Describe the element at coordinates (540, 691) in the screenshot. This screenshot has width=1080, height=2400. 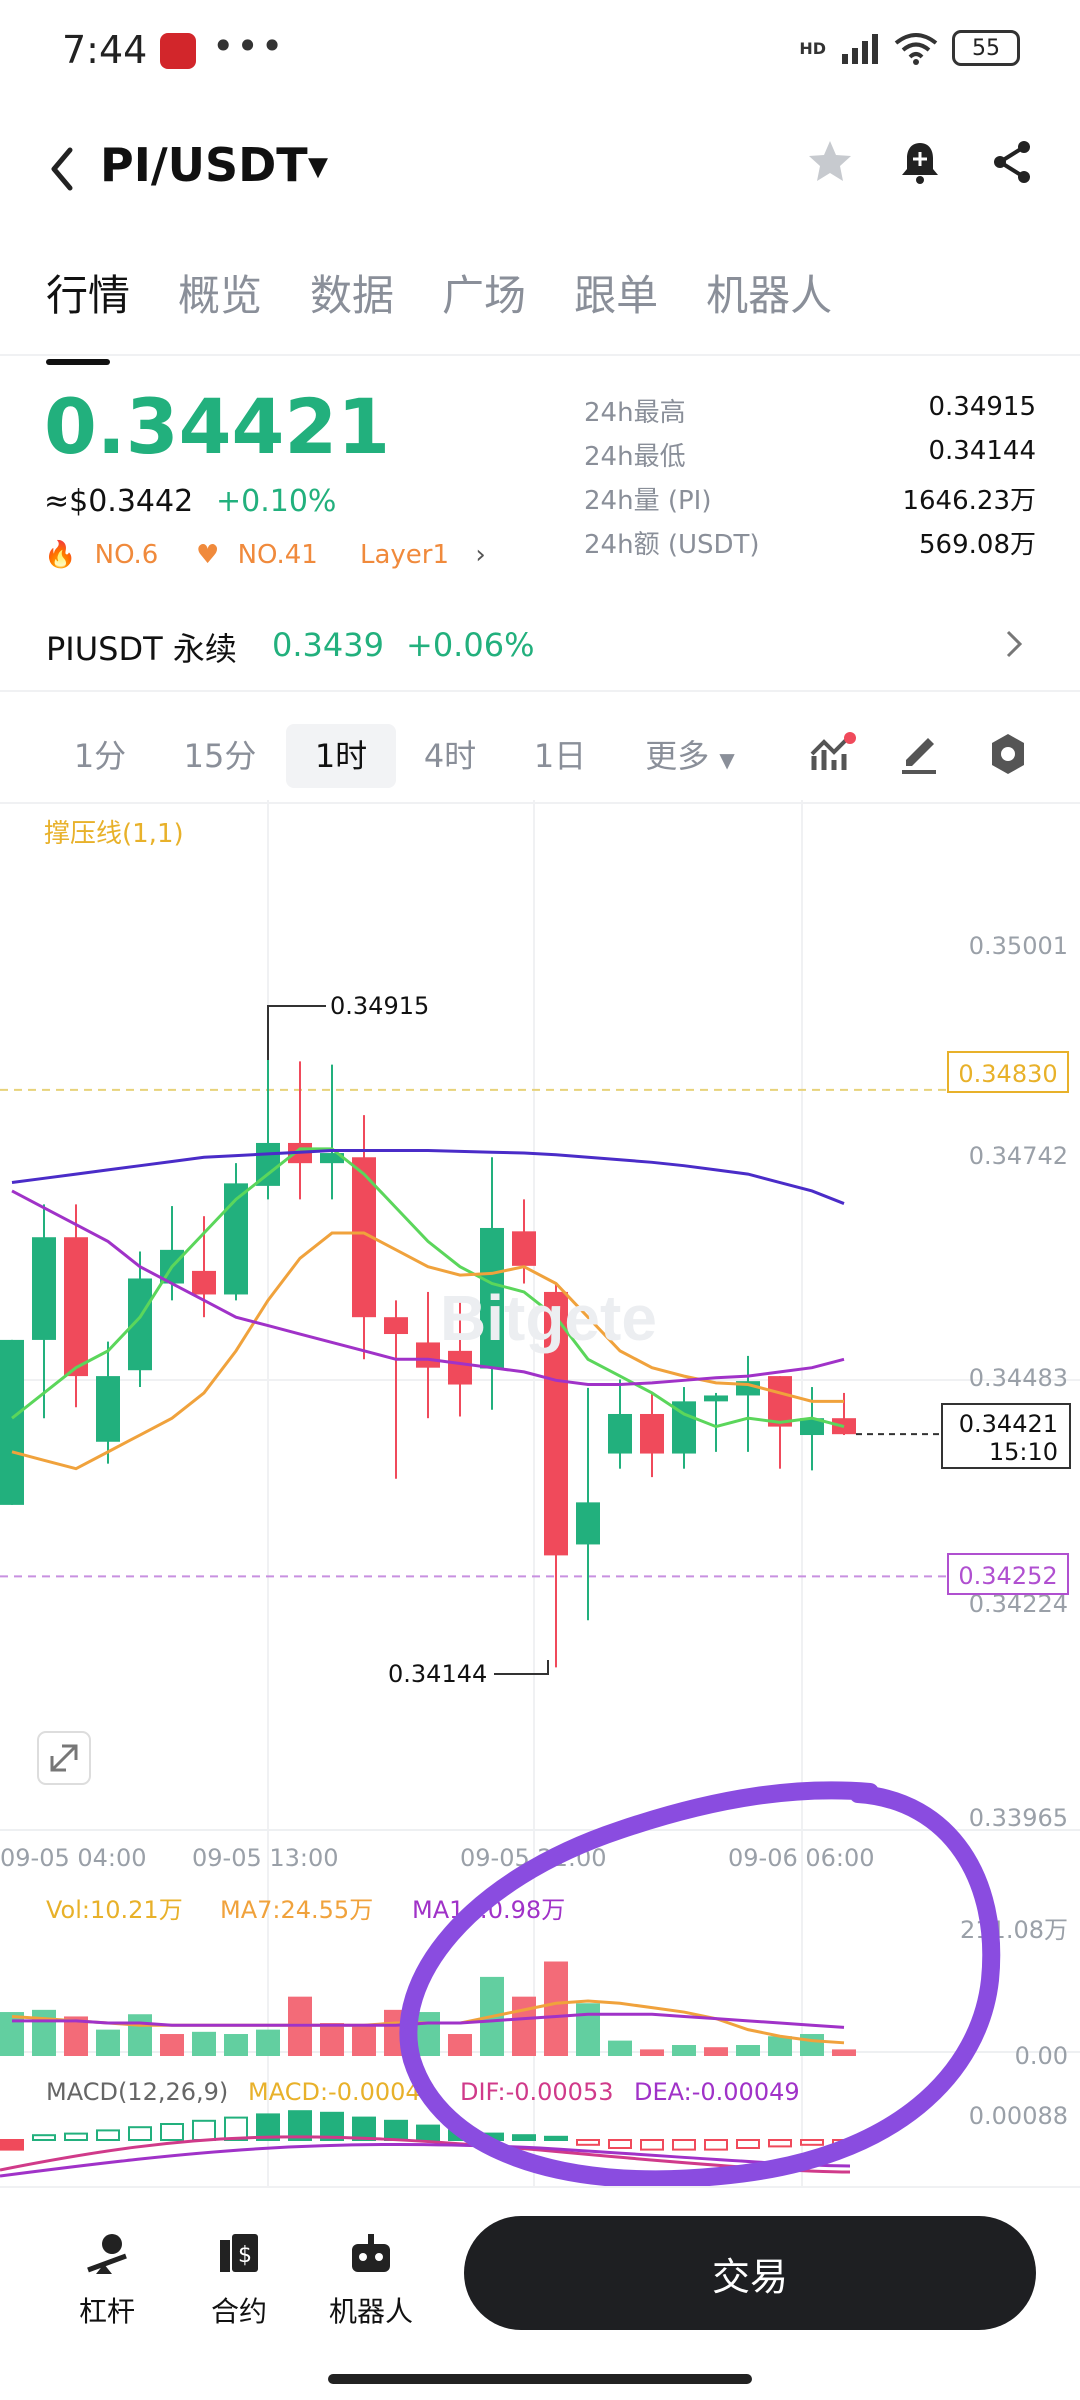
I see `perpetual-divider` at that location.